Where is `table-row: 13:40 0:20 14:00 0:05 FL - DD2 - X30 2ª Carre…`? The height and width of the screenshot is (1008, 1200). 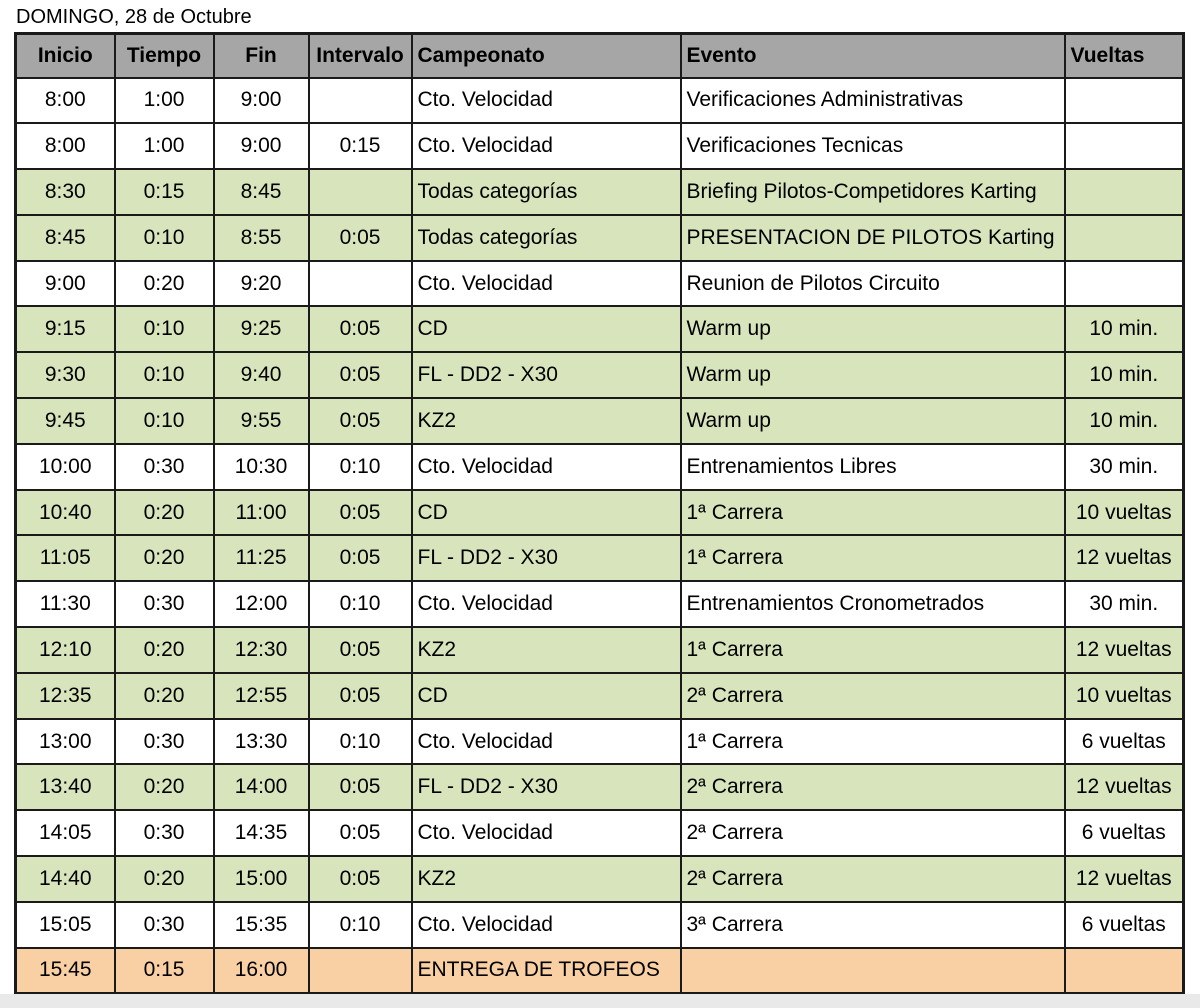 table-row: 13:40 0:20 14:00 0:05 FL - DD2 - X30 2ª Carre… is located at coordinates (599, 787).